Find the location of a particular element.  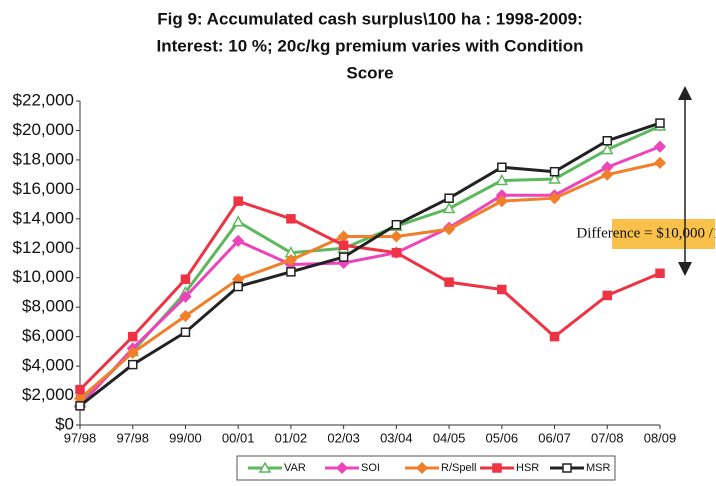

x-tick-label: 04/05 is located at coordinates (449, 437).